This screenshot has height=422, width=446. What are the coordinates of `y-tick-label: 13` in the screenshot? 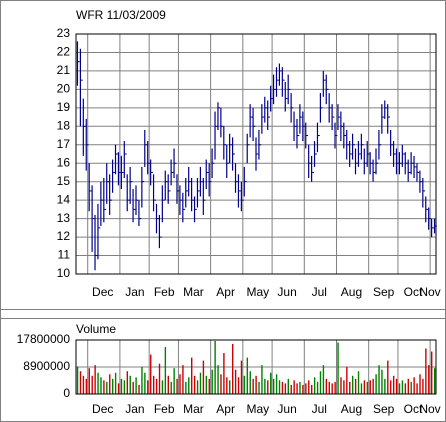 It's located at (64, 218).